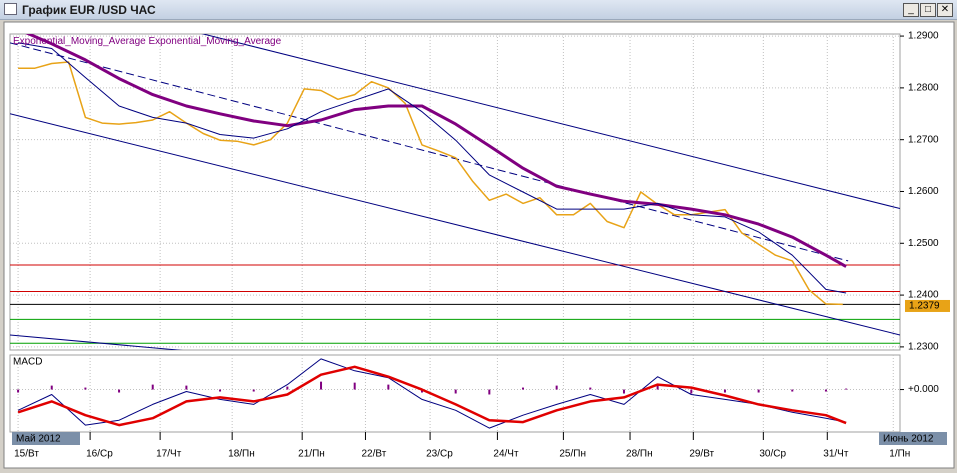 Image resolution: width=957 pixels, height=473 pixels. Describe the element at coordinates (772, 454) in the screenshot. I see `x-tick-label: 30/Ср` at that location.